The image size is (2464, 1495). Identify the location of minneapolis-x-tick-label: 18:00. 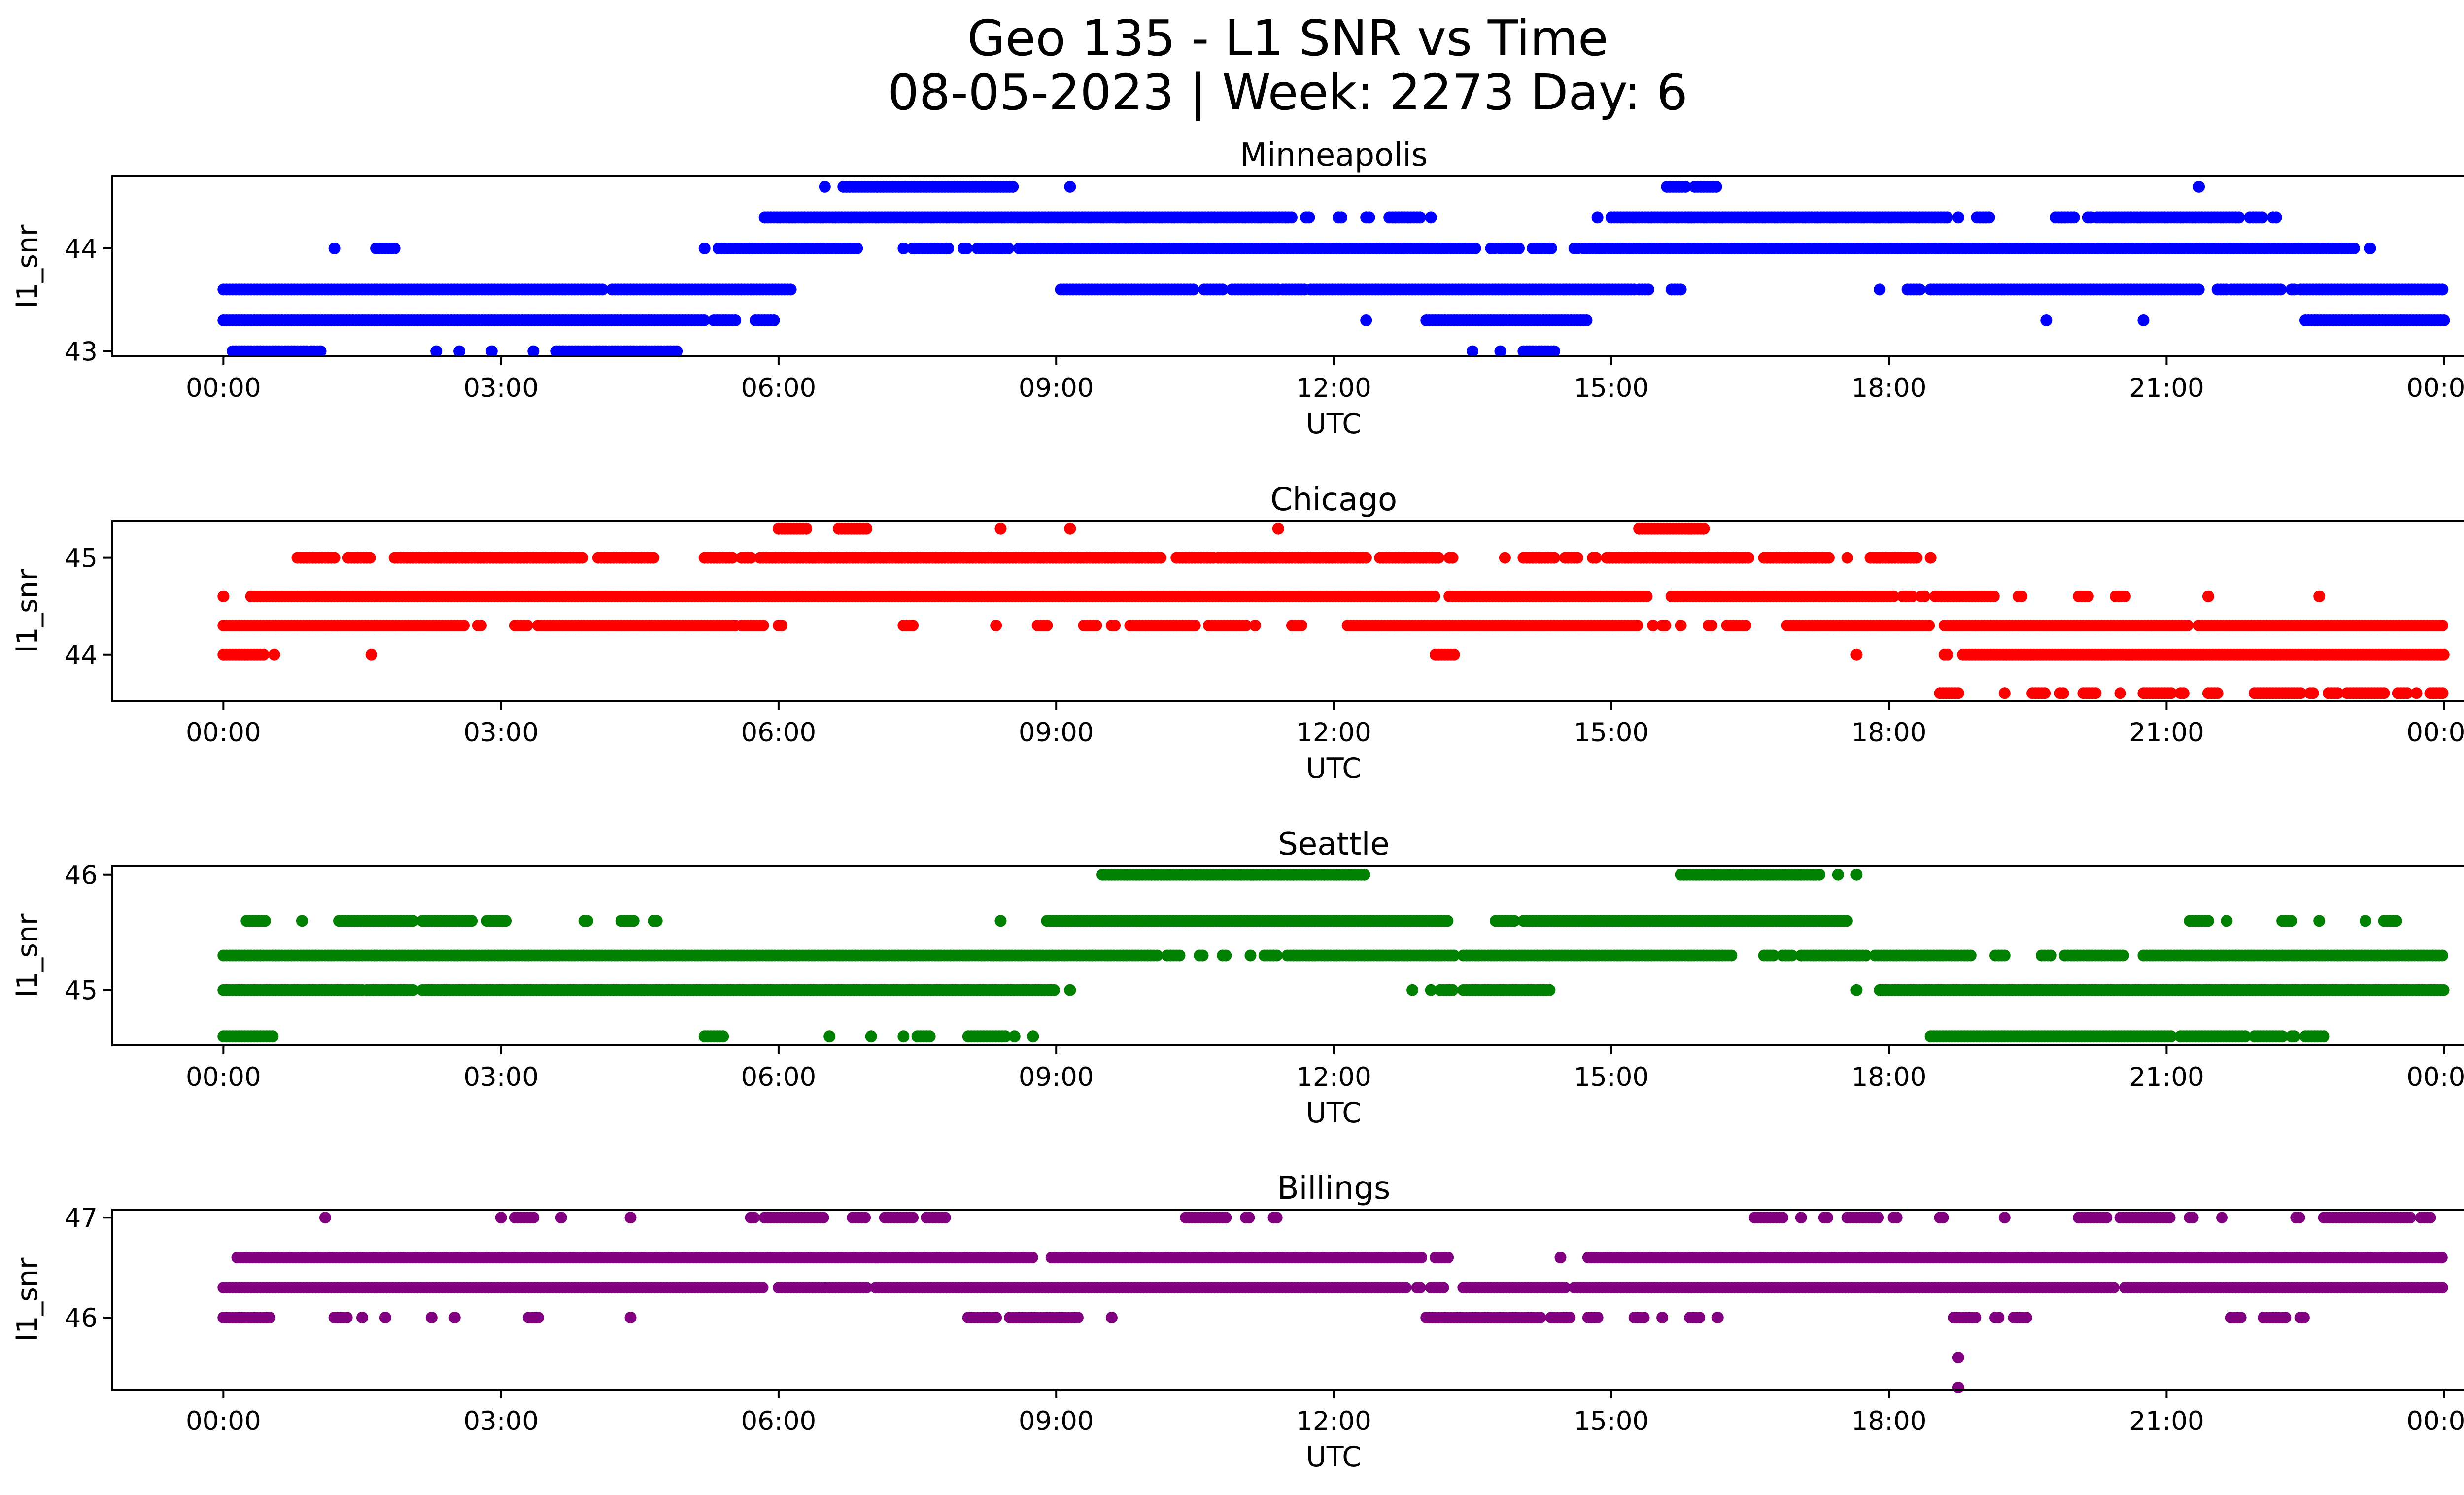
(1889, 388).